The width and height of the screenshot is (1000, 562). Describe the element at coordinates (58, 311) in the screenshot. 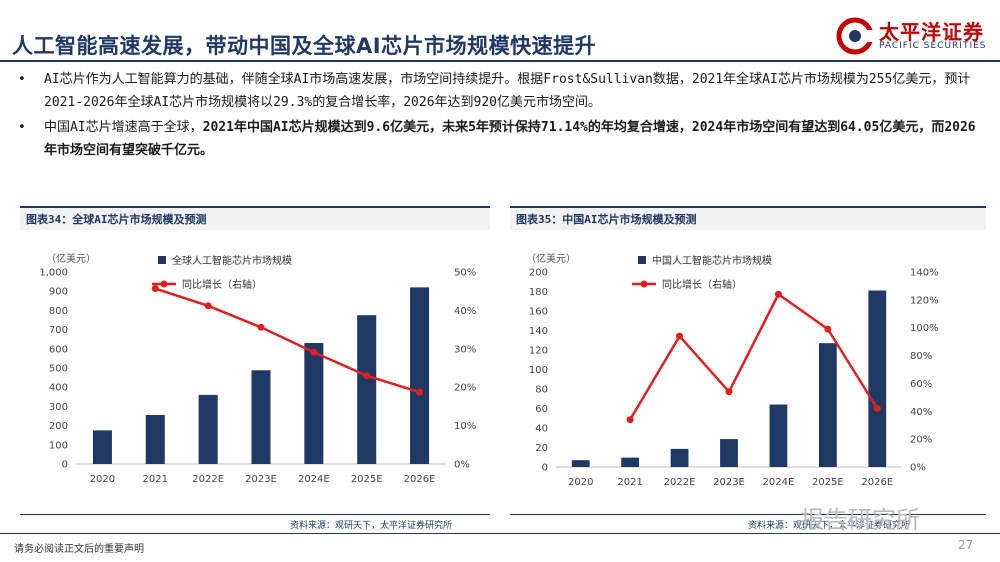

I see `y-tick-label-left: 800` at that location.